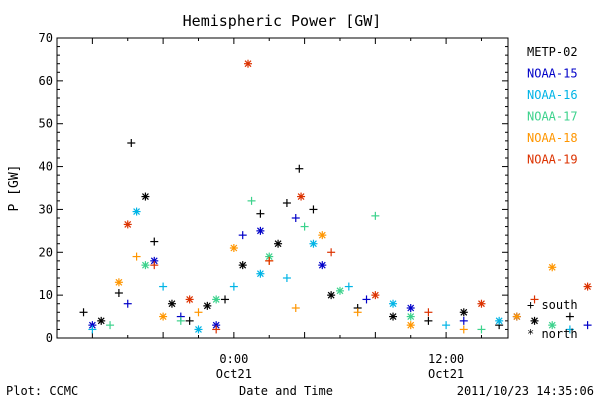 The height and width of the screenshot is (400, 600). Describe the element at coordinates (552, 95) in the screenshot. I see `legend-item-noaa-16: NOAA-16` at that location.